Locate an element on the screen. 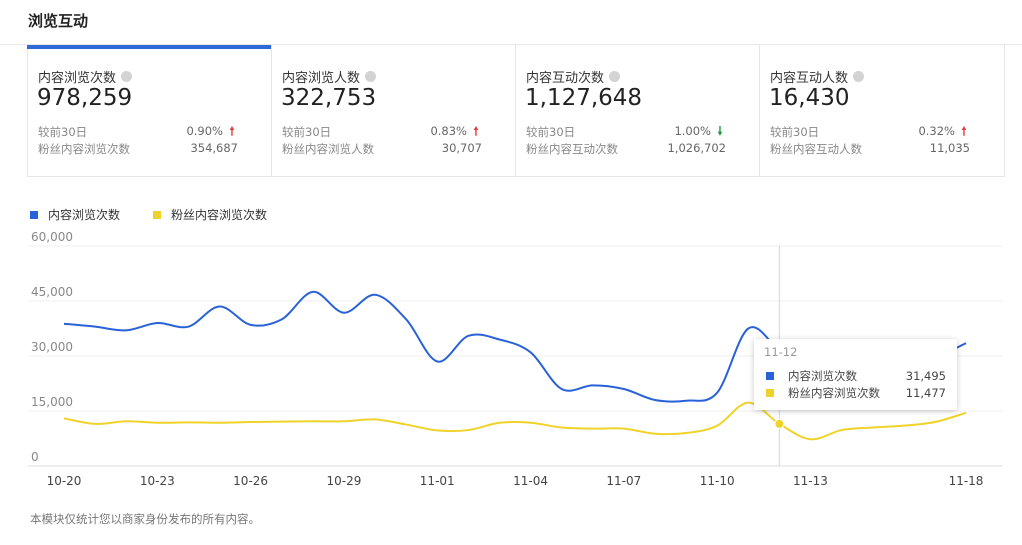  compare-row: 较前30日 0.83% 🠕 is located at coordinates (382, 132).